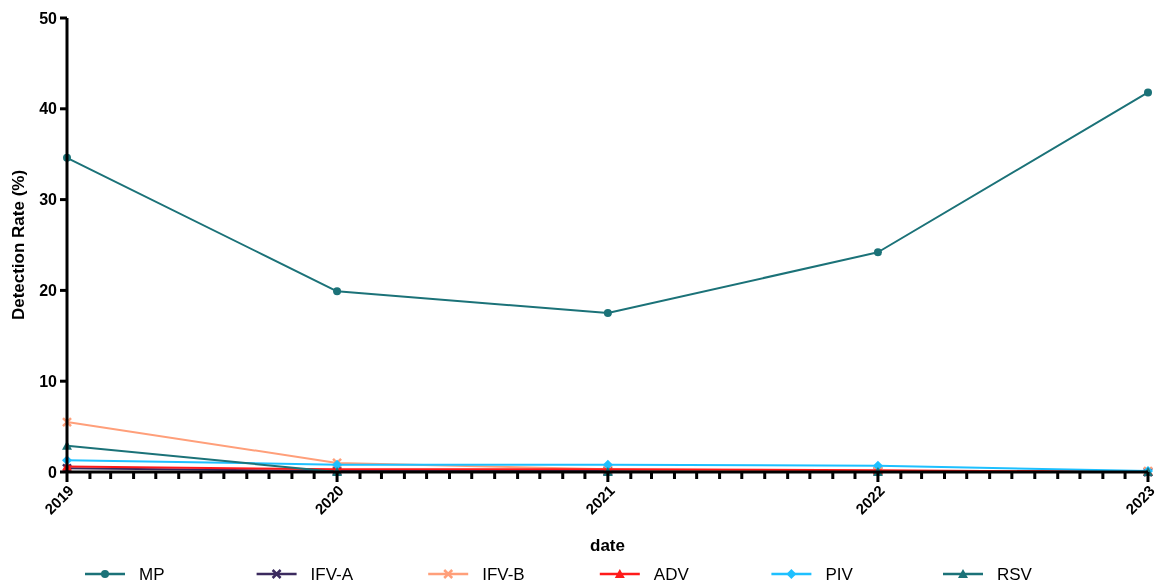 The image size is (1156, 584). I want to click on y-tick-label: 50, so click(48, 18).